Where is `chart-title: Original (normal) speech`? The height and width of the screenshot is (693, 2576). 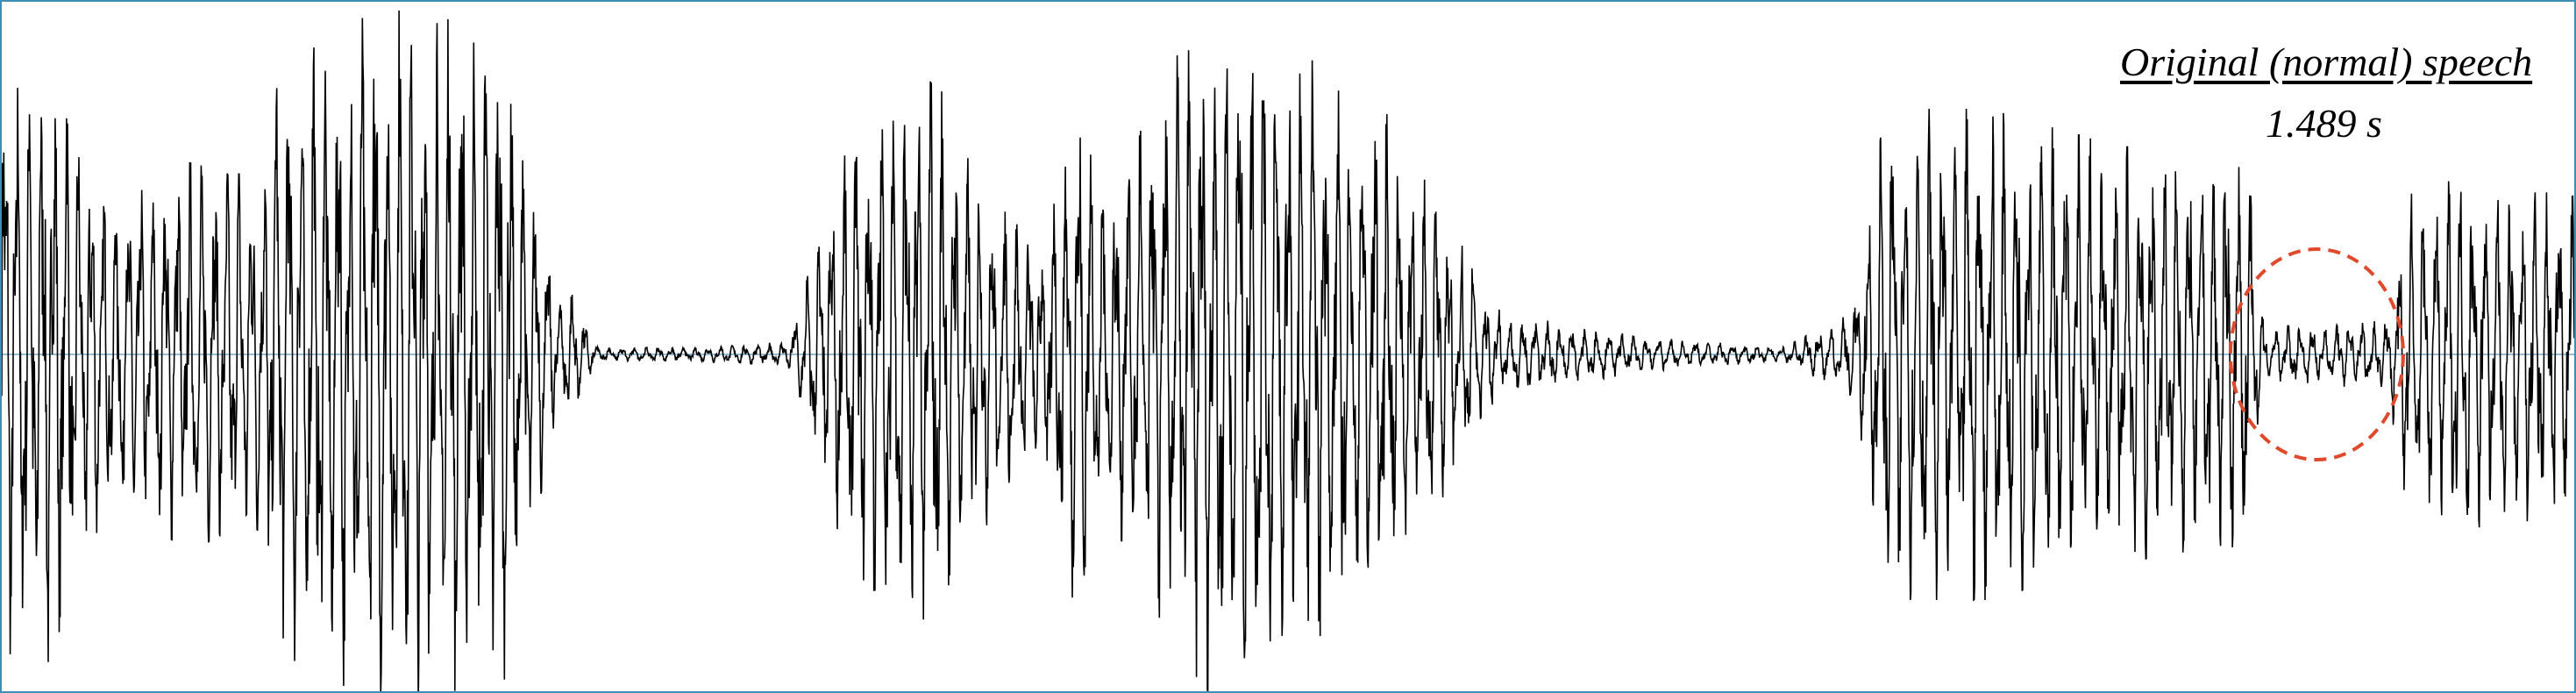 chart-title: Original (normal) speech is located at coordinates (2326, 62).